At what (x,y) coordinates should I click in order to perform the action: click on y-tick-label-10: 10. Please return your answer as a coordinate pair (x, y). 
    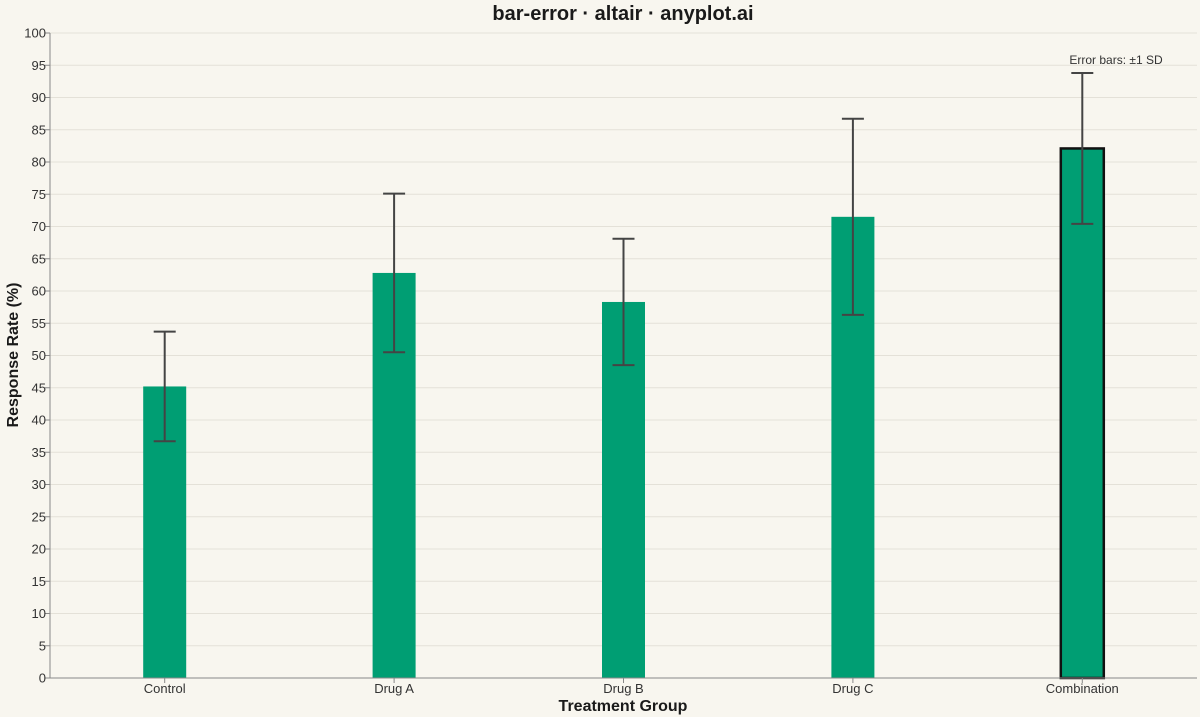
    Looking at the image, I should click on (39, 613).